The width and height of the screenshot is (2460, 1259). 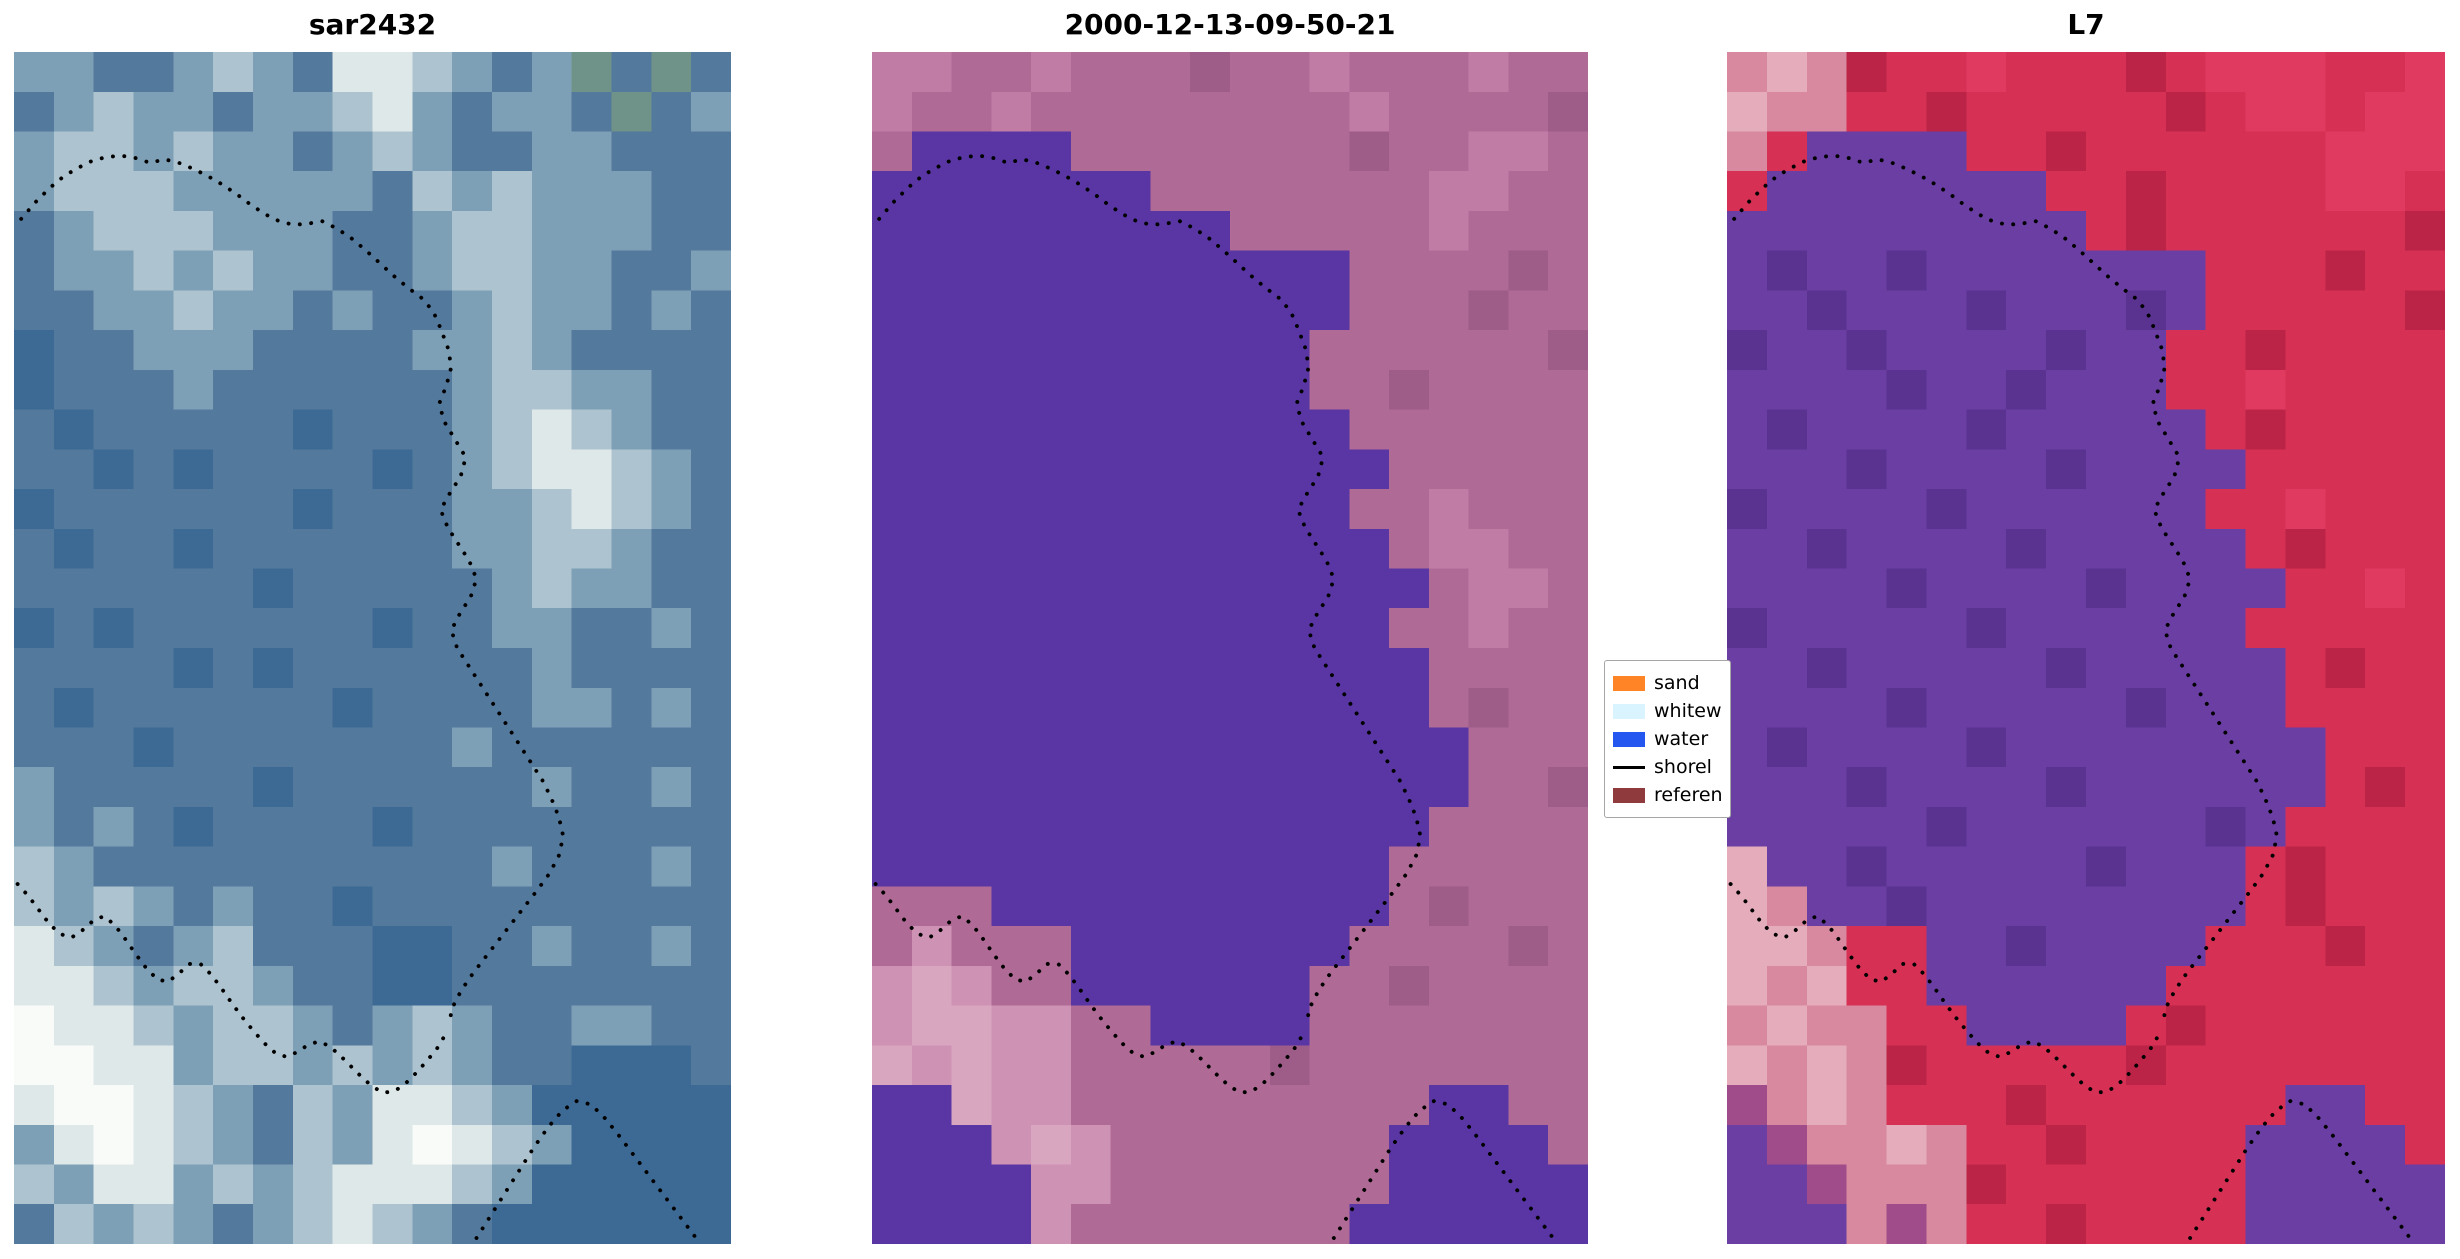 I want to click on legend-item-sand: sand, so click(x=1670, y=683).